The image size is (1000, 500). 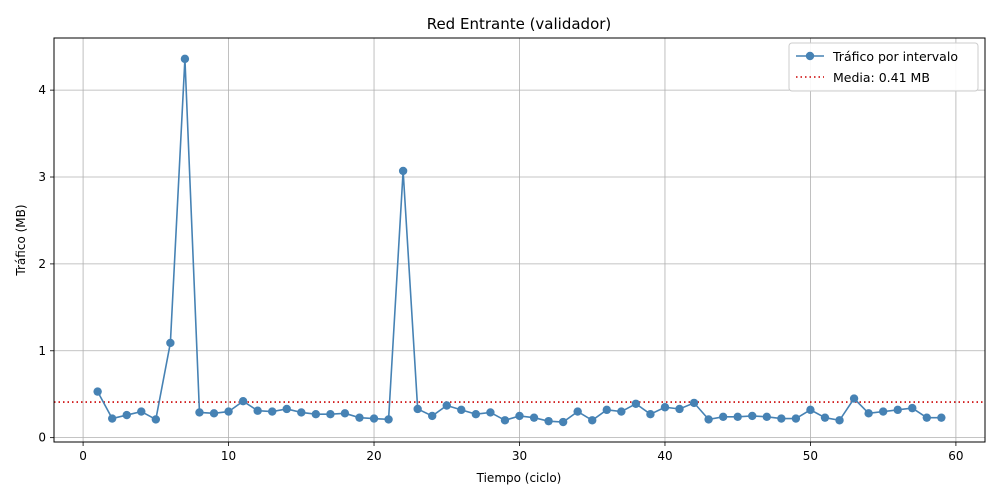 What do you see at coordinates (519, 24) in the screenshot?
I see `chart-title: Red Entrante (validador)` at bounding box center [519, 24].